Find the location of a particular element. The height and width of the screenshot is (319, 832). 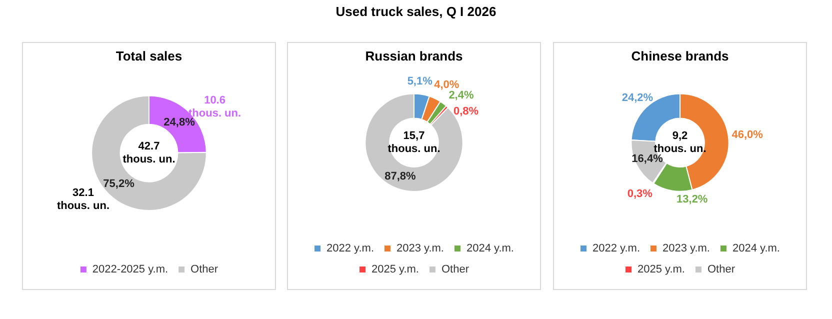

data-label: 24,8% is located at coordinates (180, 122).